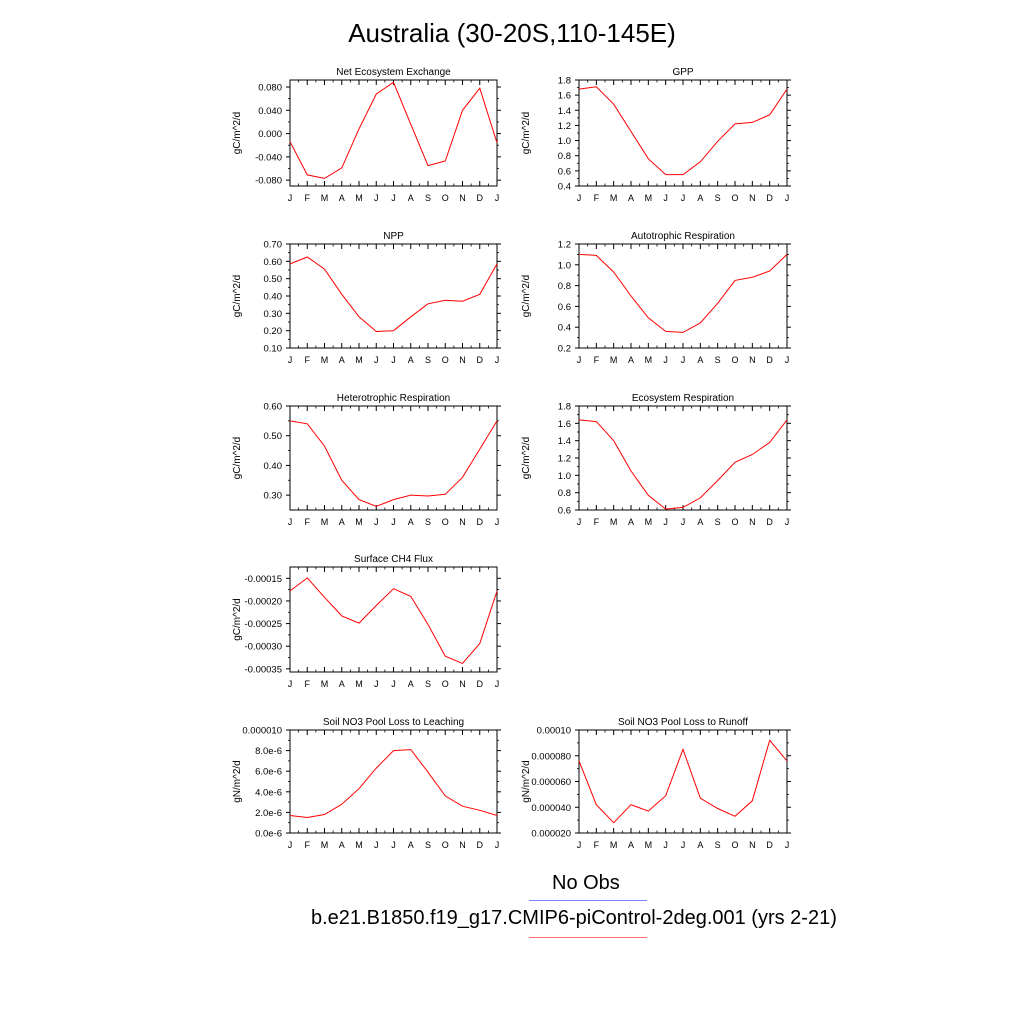 This screenshot has width=1024, height=1024. I want to click on y-tick-label: 1.8, so click(564, 407).